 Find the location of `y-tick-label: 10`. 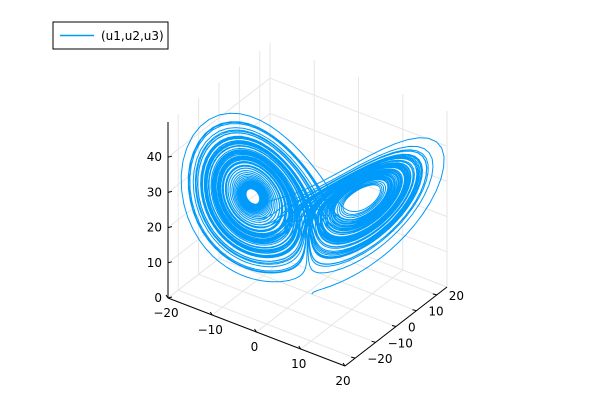

y-tick-label: 10 is located at coordinates (435, 312).